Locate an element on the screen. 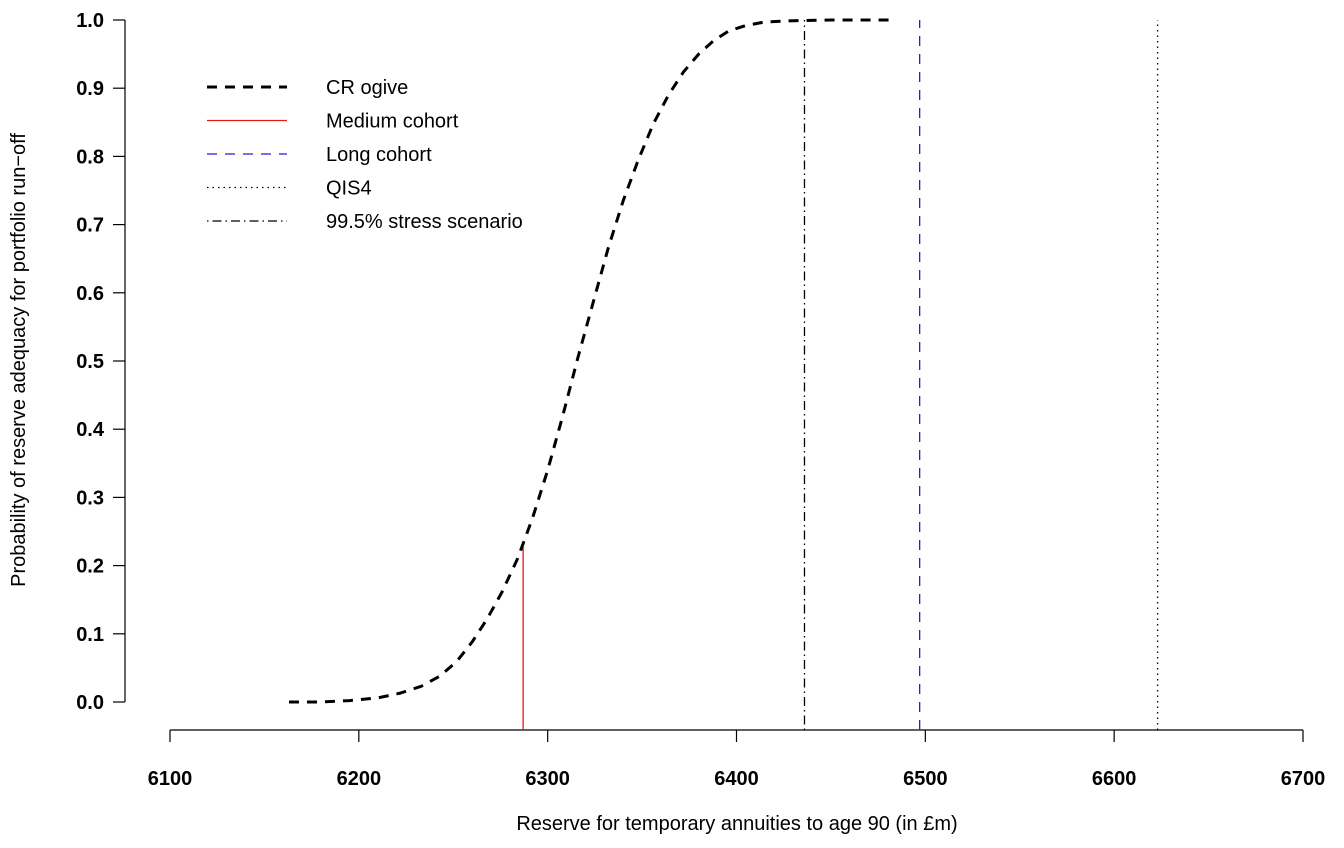  y-tick-label: 0.6 is located at coordinates (90, 294).